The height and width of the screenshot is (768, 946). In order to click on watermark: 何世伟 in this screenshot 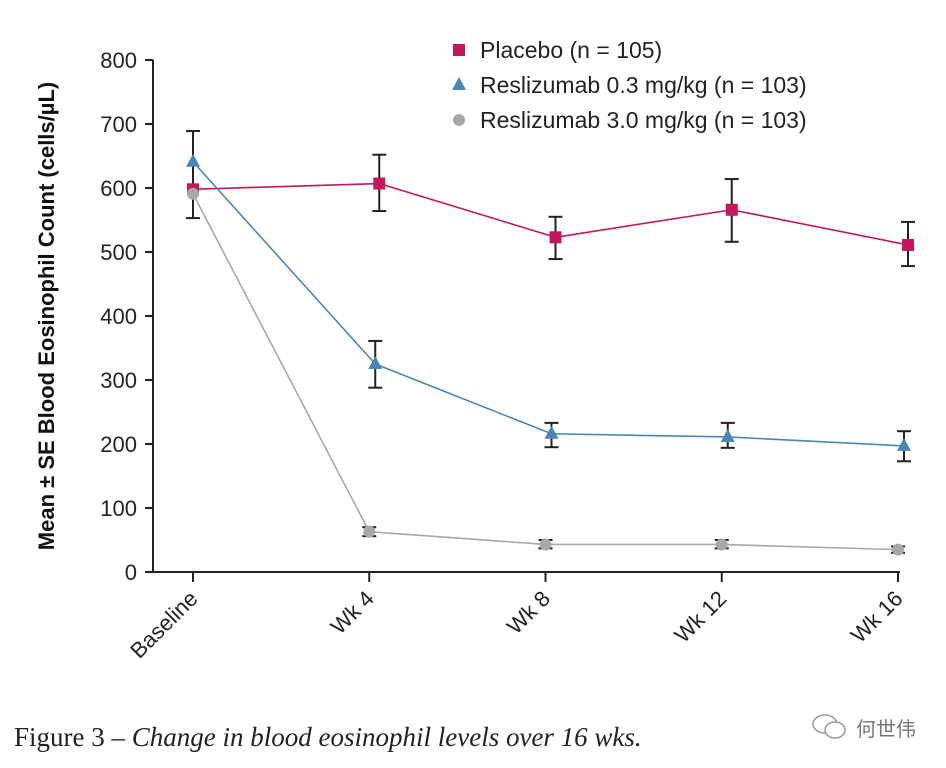, I will do `click(863, 727)`.